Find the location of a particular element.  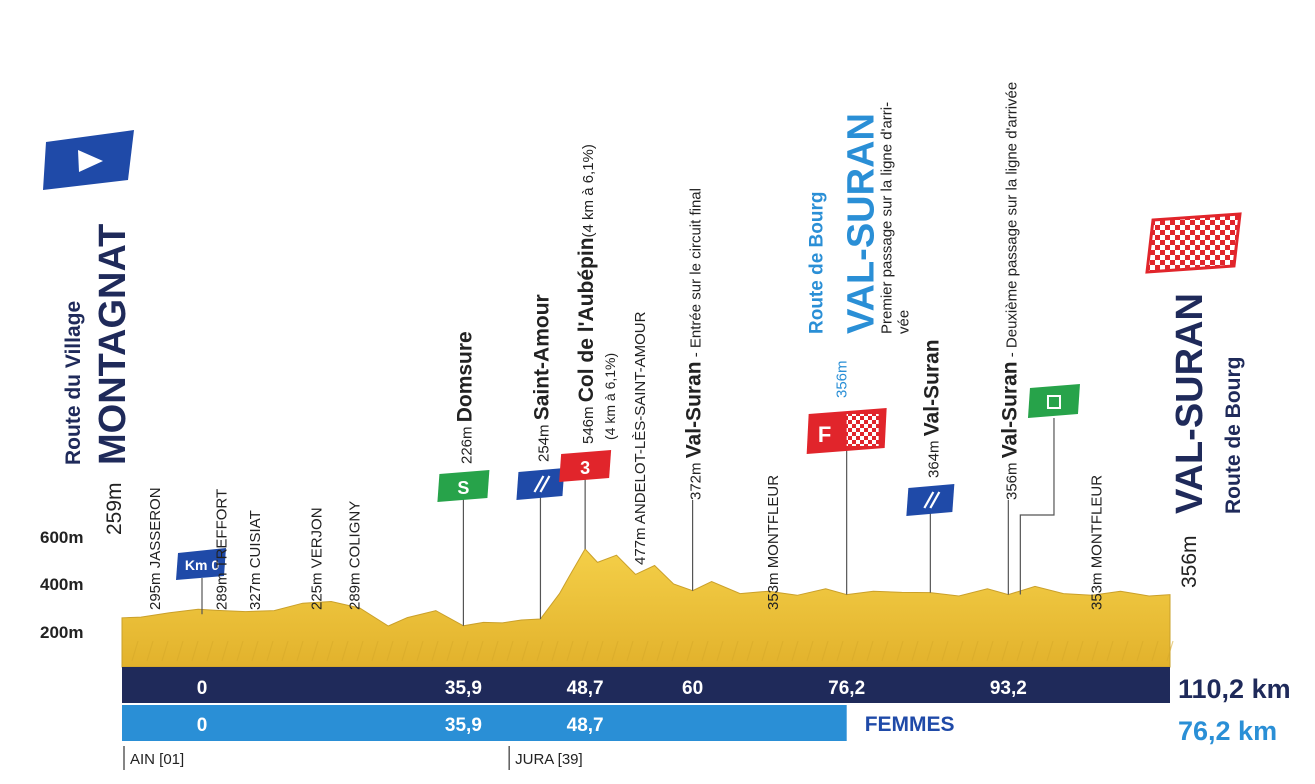

point-label: 254m Saint-Amour is located at coordinates (541, 378).